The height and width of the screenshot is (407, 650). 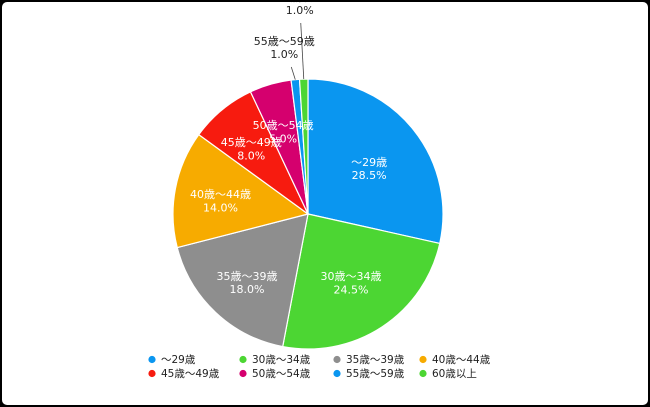 What do you see at coordinates (281, 360) in the screenshot?
I see `legend-label: 30歳〜34歳` at bounding box center [281, 360].